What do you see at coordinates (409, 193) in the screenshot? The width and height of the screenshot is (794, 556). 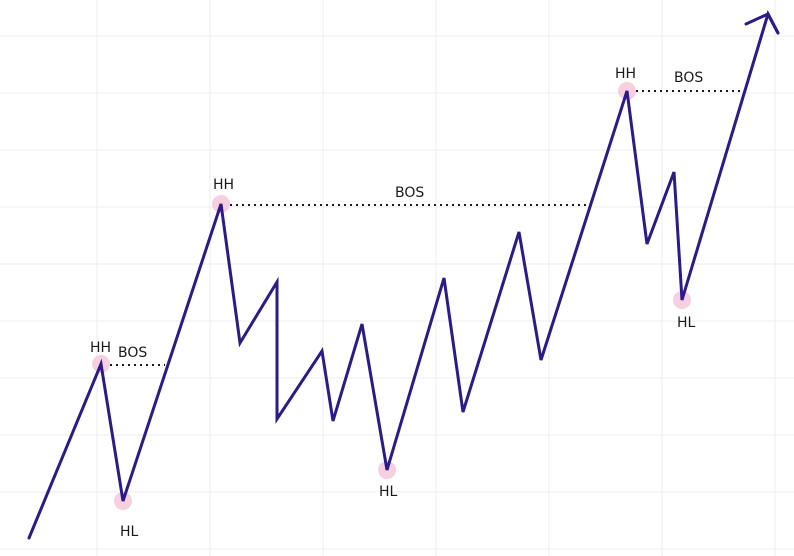 I see `bos-label-2: BOS` at bounding box center [409, 193].